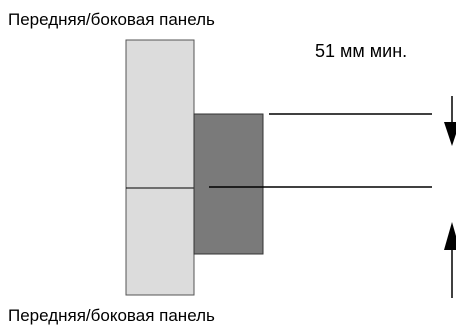 This screenshot has height=334, width=456. I want to click on front-side-panel, so click(160, 167).